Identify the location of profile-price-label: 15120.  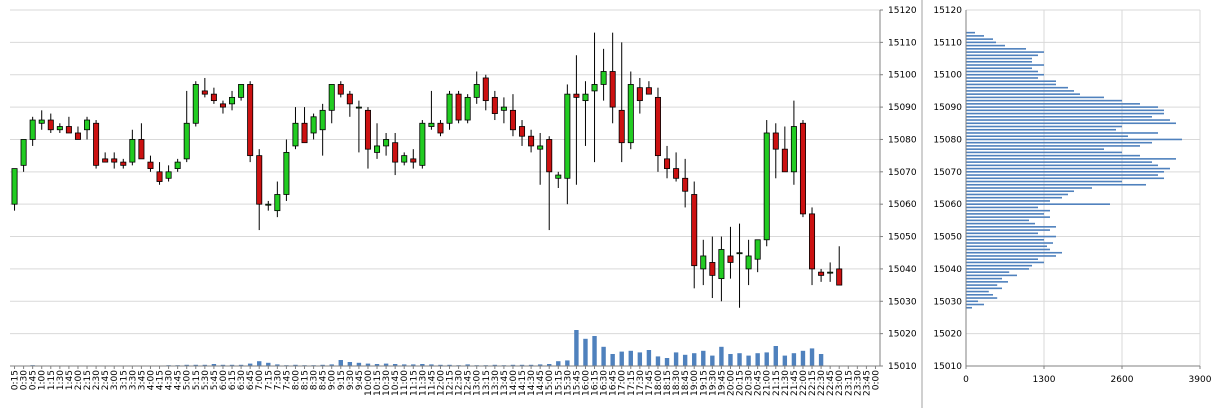
(947, 11).